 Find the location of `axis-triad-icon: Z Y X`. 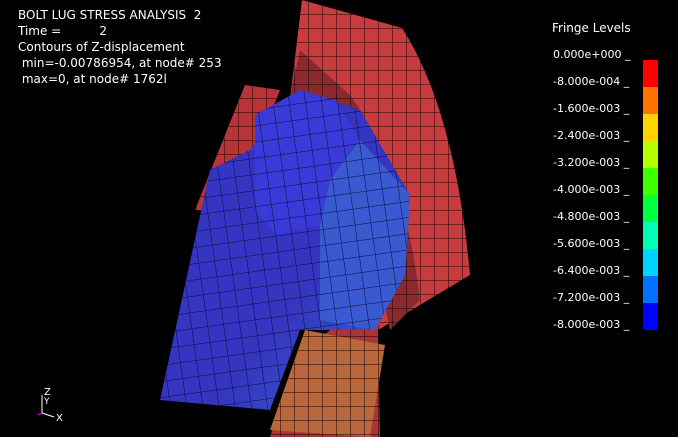

axis-triad-icon: Z Y X is located at coordinates (50, 405).